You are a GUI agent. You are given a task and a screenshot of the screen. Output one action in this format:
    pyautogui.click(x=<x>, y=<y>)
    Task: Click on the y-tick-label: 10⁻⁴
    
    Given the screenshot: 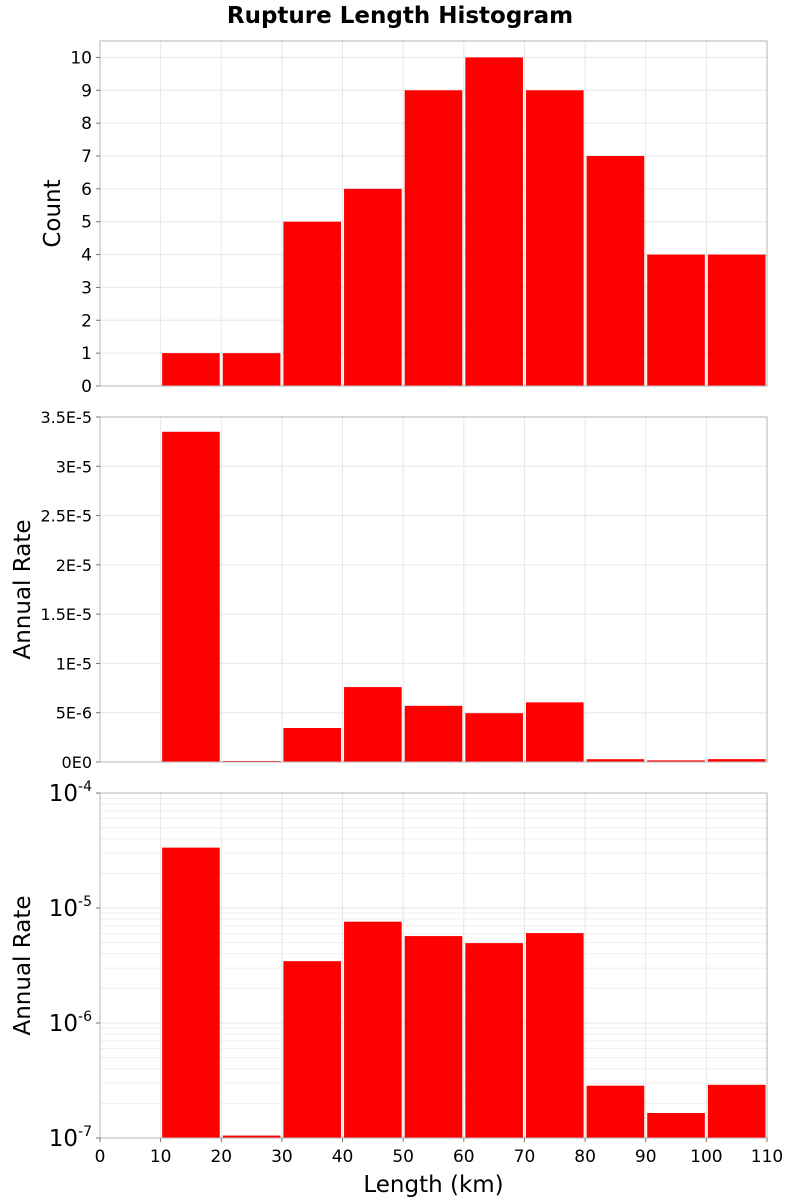 What is the action you would take?
    pyautogui.click(x=70, y=793)
    